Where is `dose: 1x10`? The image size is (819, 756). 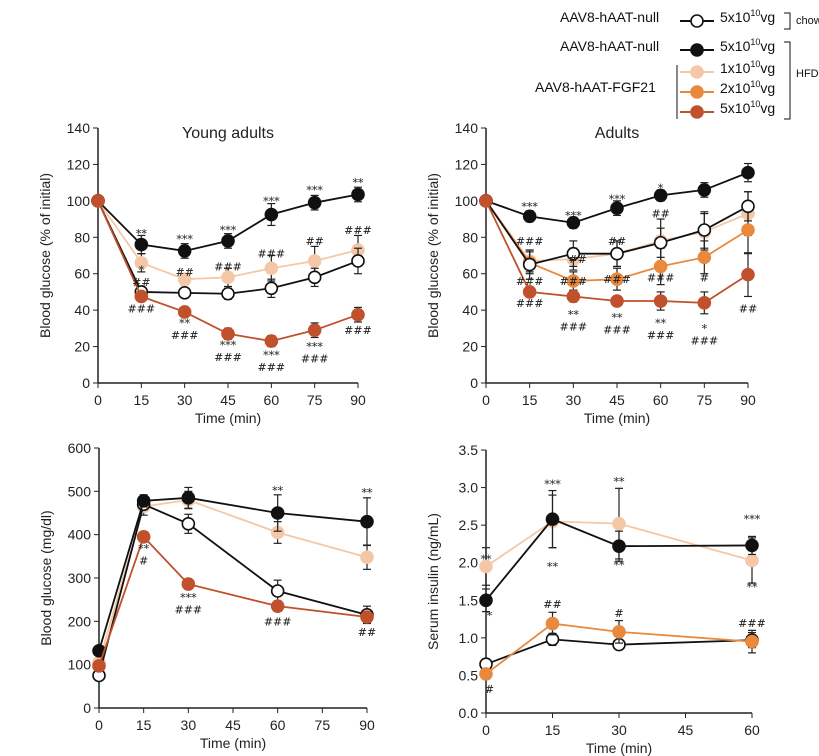 dose: 1x10 is located at coordinates (735, 68).